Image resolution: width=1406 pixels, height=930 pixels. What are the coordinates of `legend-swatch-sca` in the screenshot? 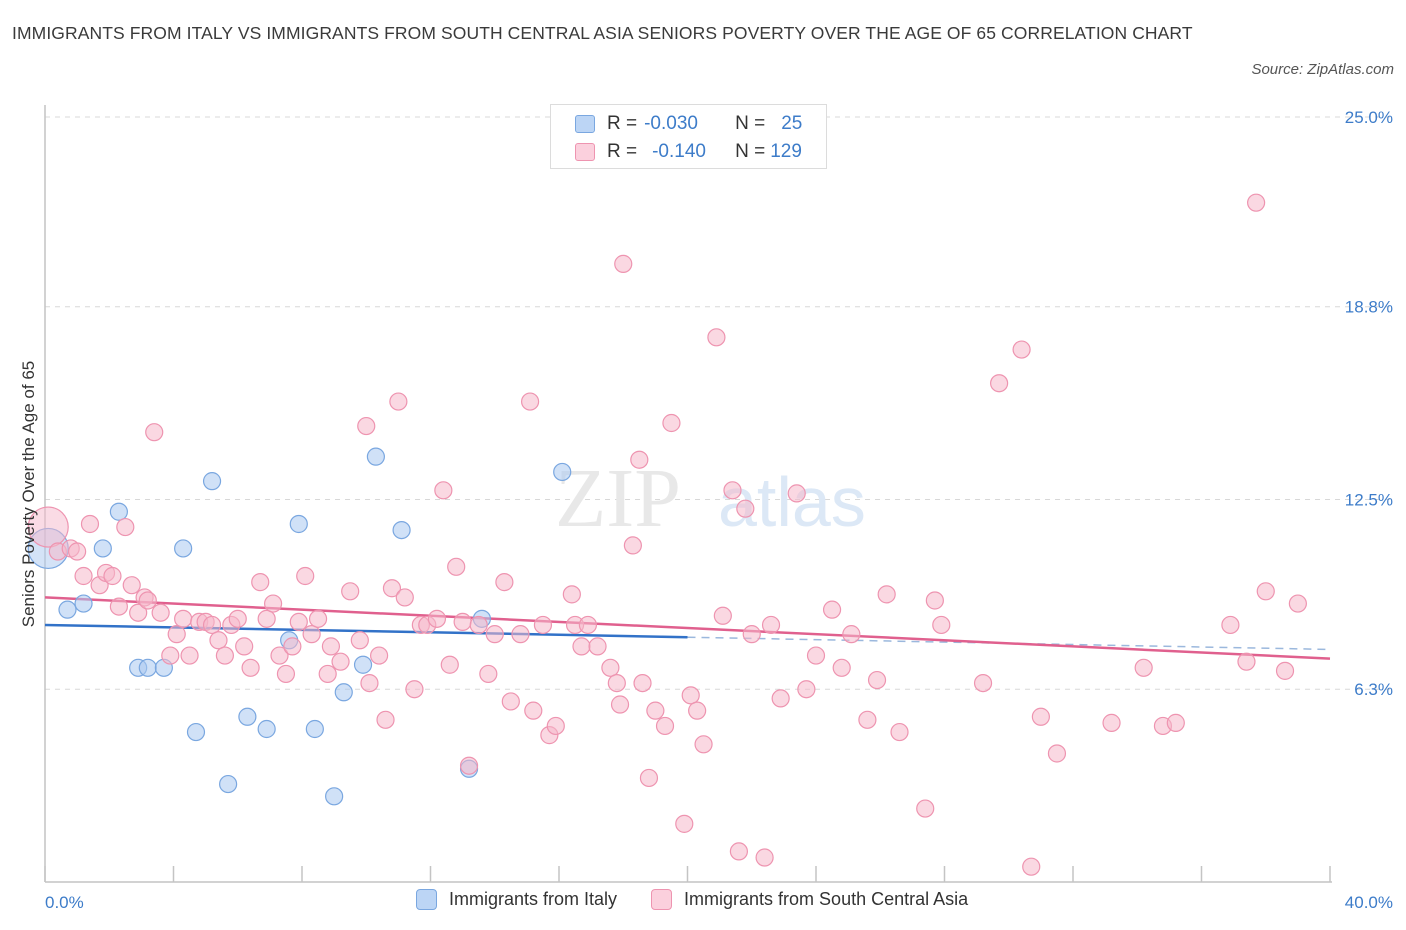 It's located at (662, 899).